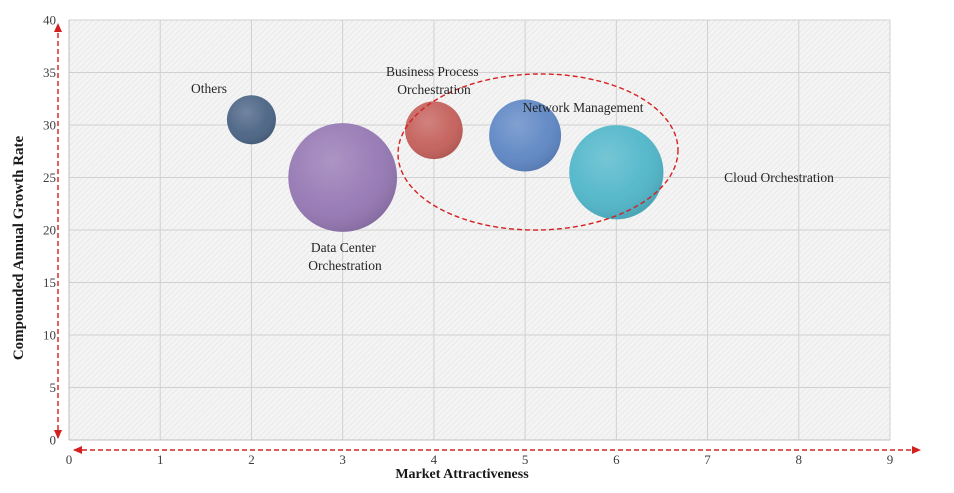  What do you see at coordinates (890, 459) in the screenshot?
I see `x-tick-label: 9` at bounding box center [890, 459].